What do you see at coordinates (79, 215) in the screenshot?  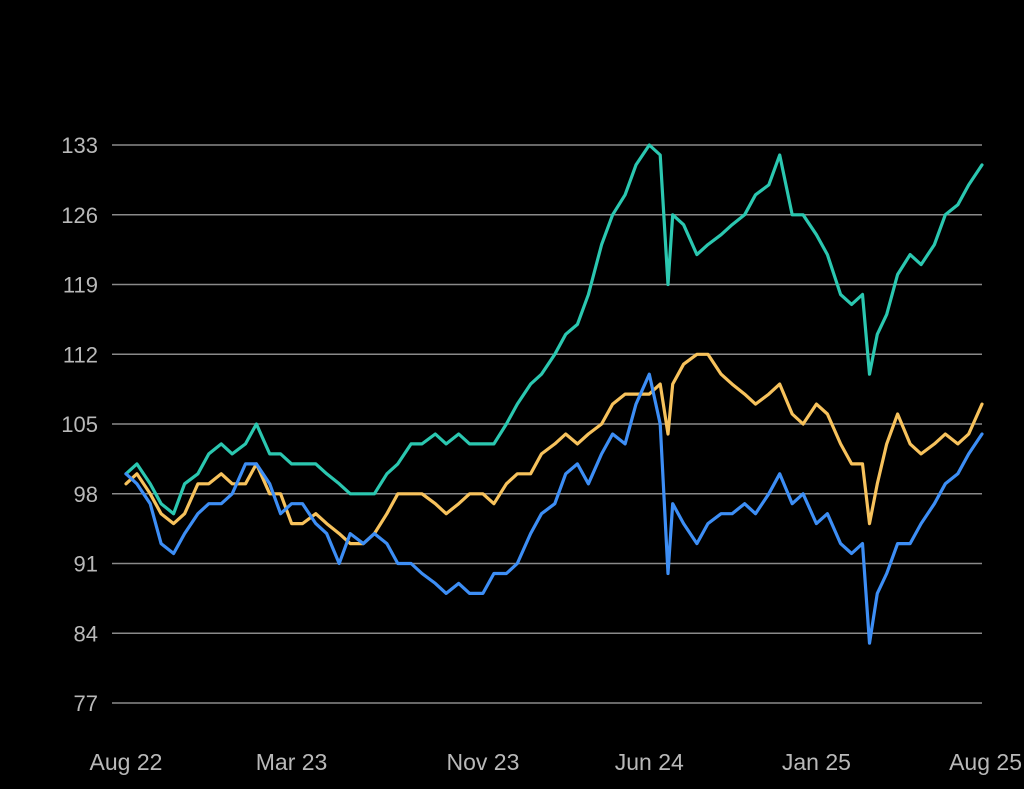 I see `y-tick-label: 126` at bounding box center [79, 215].